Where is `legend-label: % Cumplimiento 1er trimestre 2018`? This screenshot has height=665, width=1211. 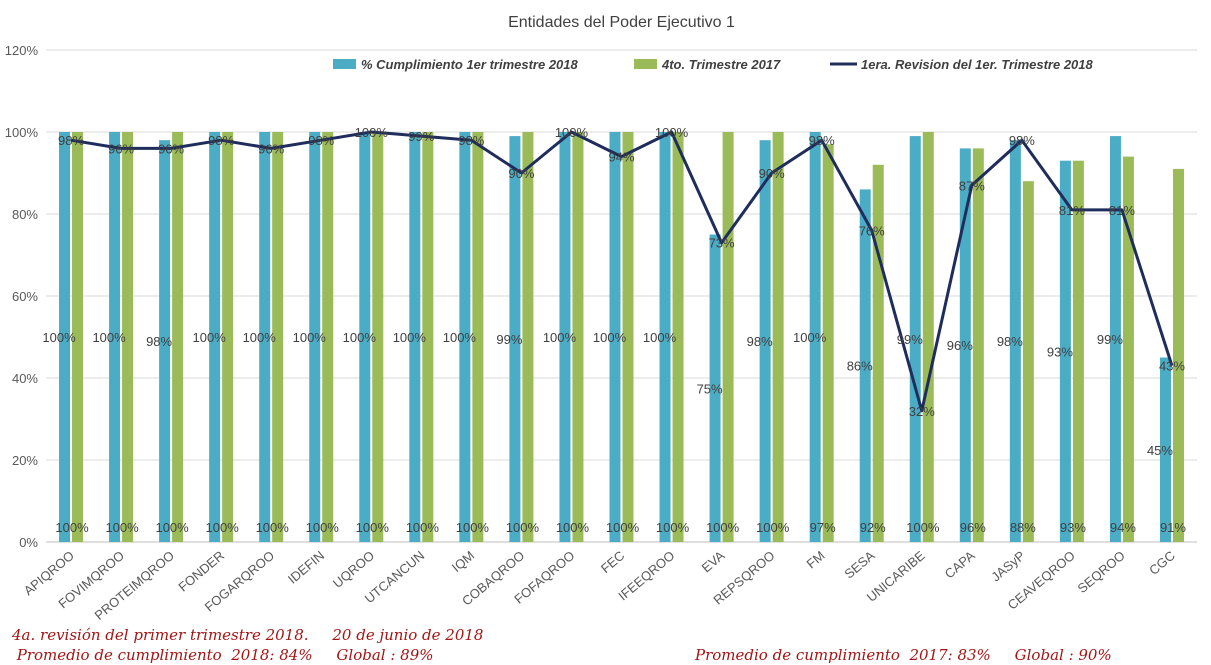
legend-label: % Cumplimiento 1er trimestre 2018 is located at coordinates (470, 64).